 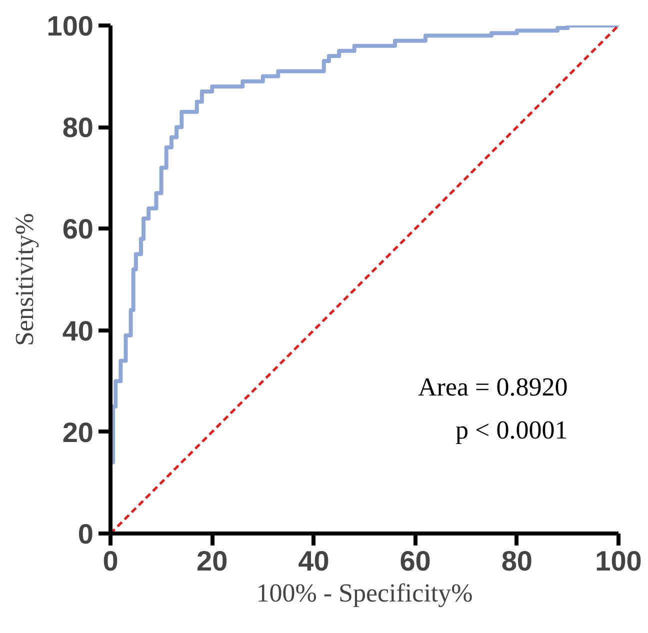 I want to click on y-tick-label: 80, so click(x=78, y=128).